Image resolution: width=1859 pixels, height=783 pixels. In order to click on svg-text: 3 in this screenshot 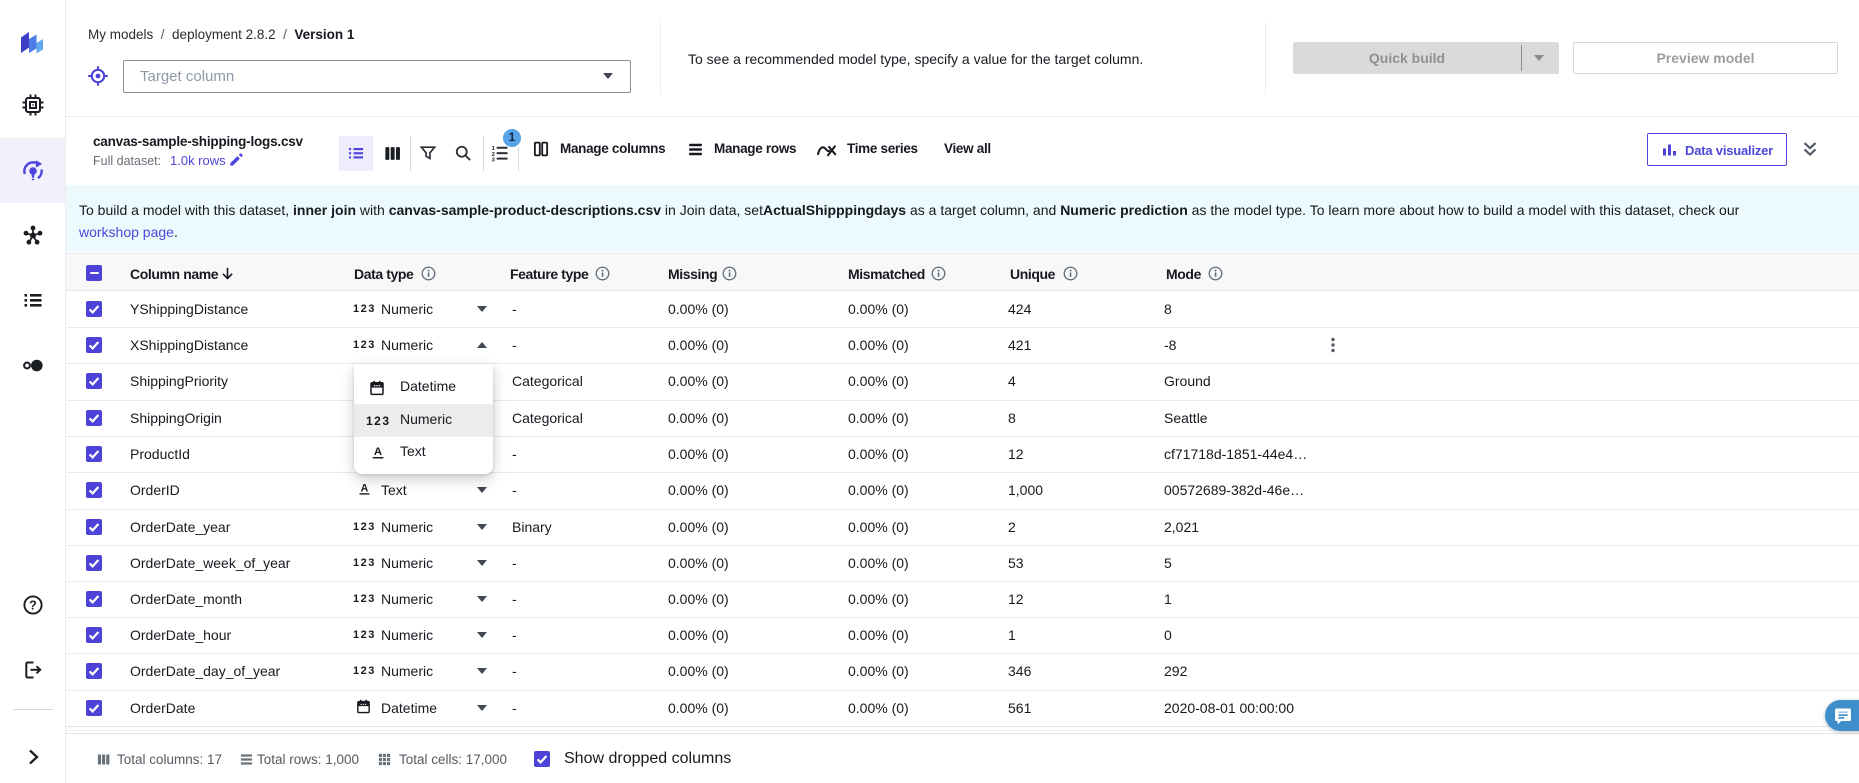, I will do `click(494, 160)`.